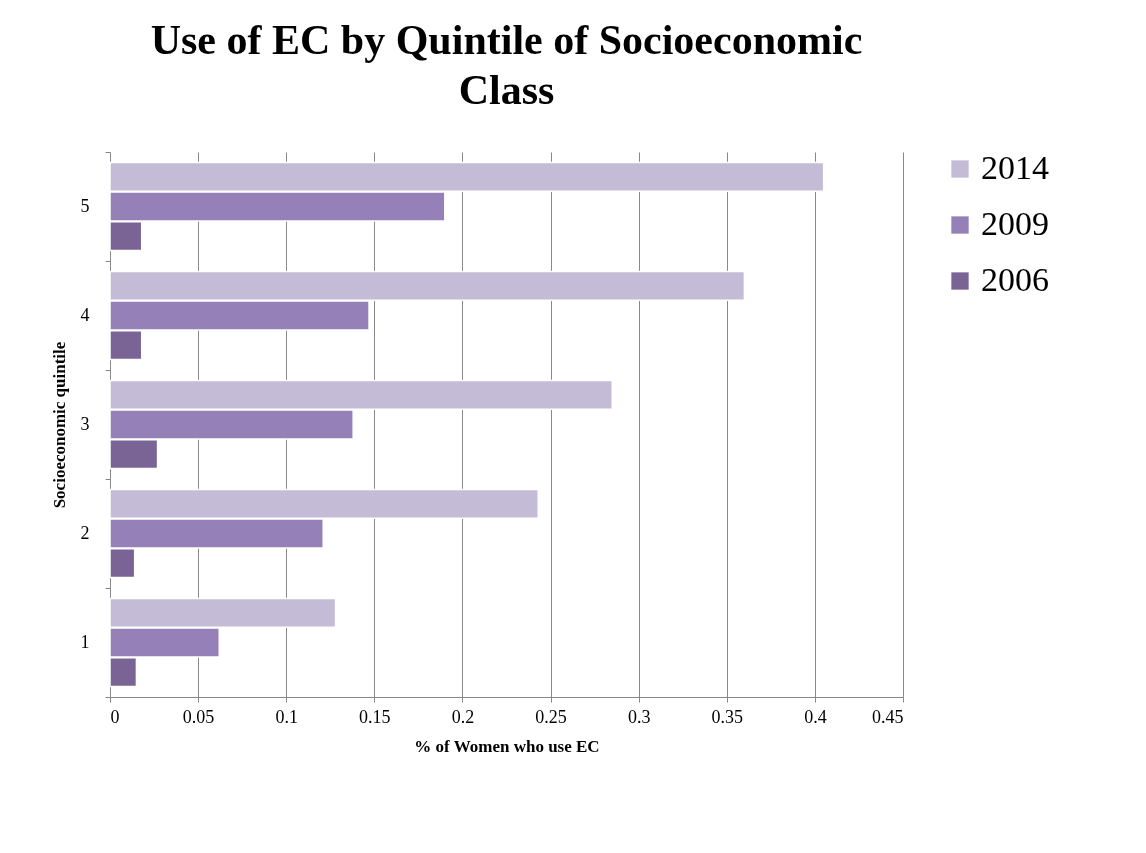 The height and width of the screenshot is (853, 1146). Describe the element at coordinates (115, 716) in the screenshot. I see `x-tick-label: 0` at that location.